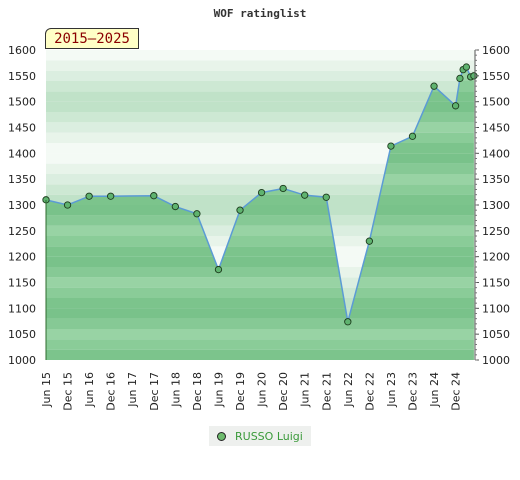 This screenshot has width=520, height=480. Describe the element at coordinates (496, 102) in the screenshot. I see `y-tick-label-right: 1500` at that location.